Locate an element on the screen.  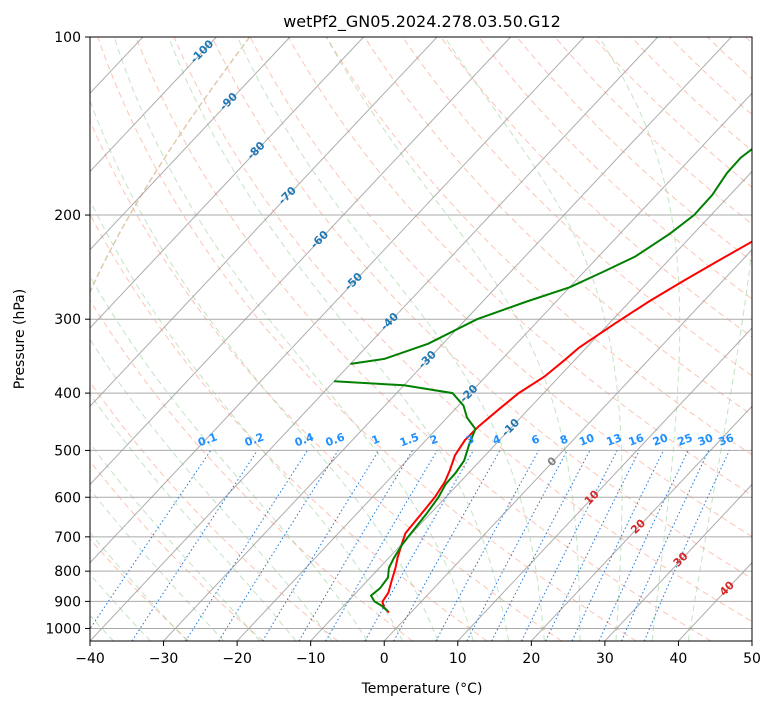
y-tick-label: 400 is located at coordinates (67, 394).